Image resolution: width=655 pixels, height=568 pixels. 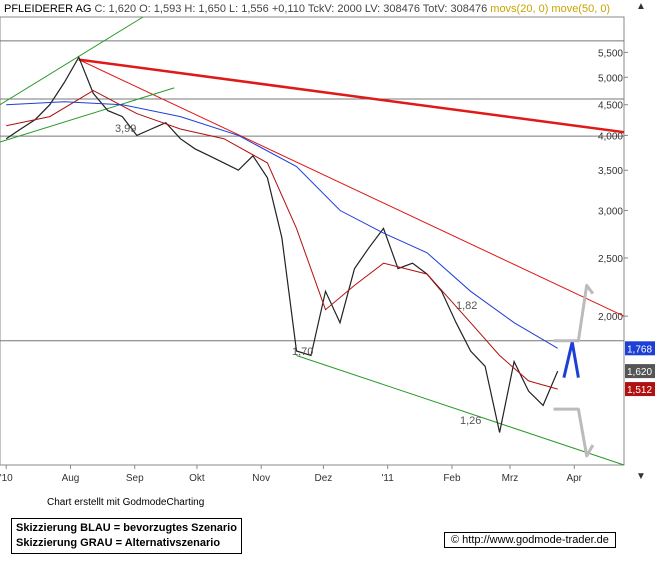 What do you see at coordinates (197, 478) in the screenshot?
I see `x-tick-label-3: Okt` at bounding box center [197, 478].